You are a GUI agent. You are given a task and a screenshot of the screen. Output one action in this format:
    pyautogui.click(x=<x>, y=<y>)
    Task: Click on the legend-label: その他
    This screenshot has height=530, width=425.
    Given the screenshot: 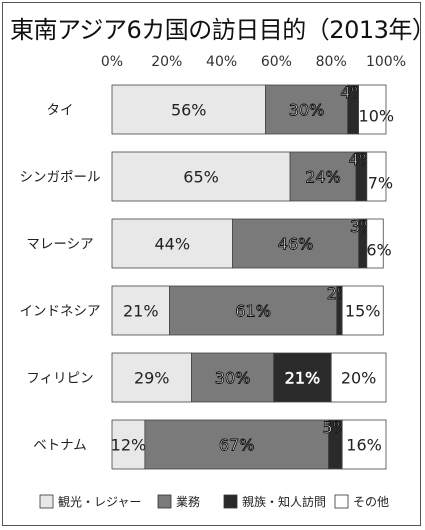 What is the action you would take?
    pyautogui.click(x=371, y=502)
    